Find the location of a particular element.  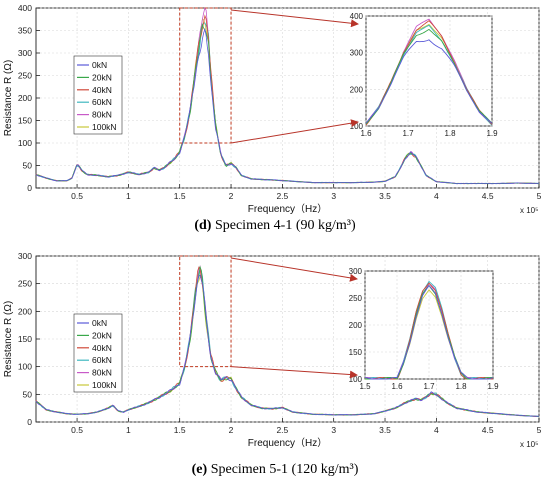

inset-y-tick-label: 100 is located at coordinates (356, 379).